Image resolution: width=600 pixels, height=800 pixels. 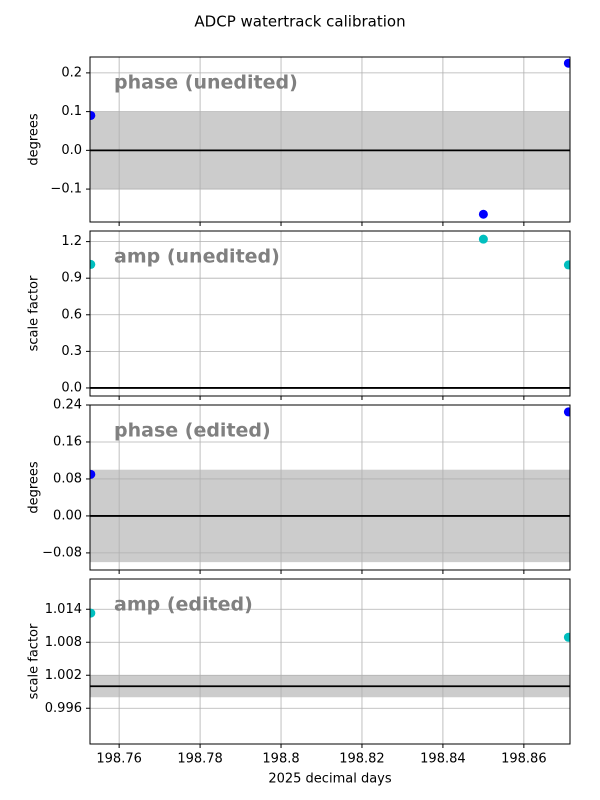 What do you see at coordinates (71, 351) in the screenshot?
I see `y-tick-label: 0.3` at bounding box center [71, 351].